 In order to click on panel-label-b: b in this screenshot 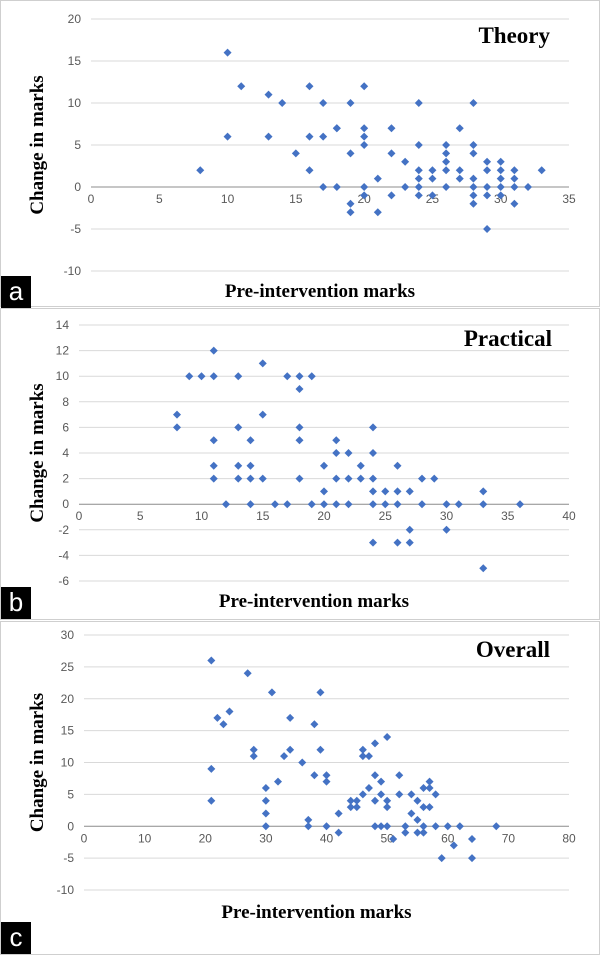, I will do `click(16, 603)`.